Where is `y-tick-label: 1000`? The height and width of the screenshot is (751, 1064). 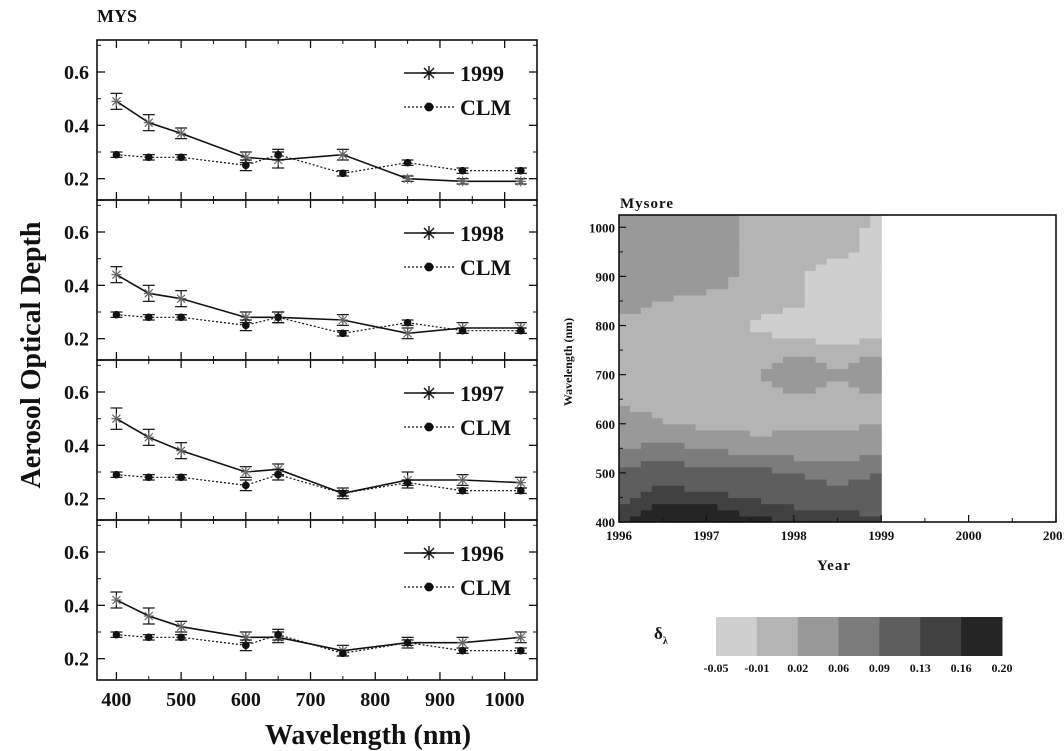
y-tick-label: 1000 is located at coordinates (602, 227).